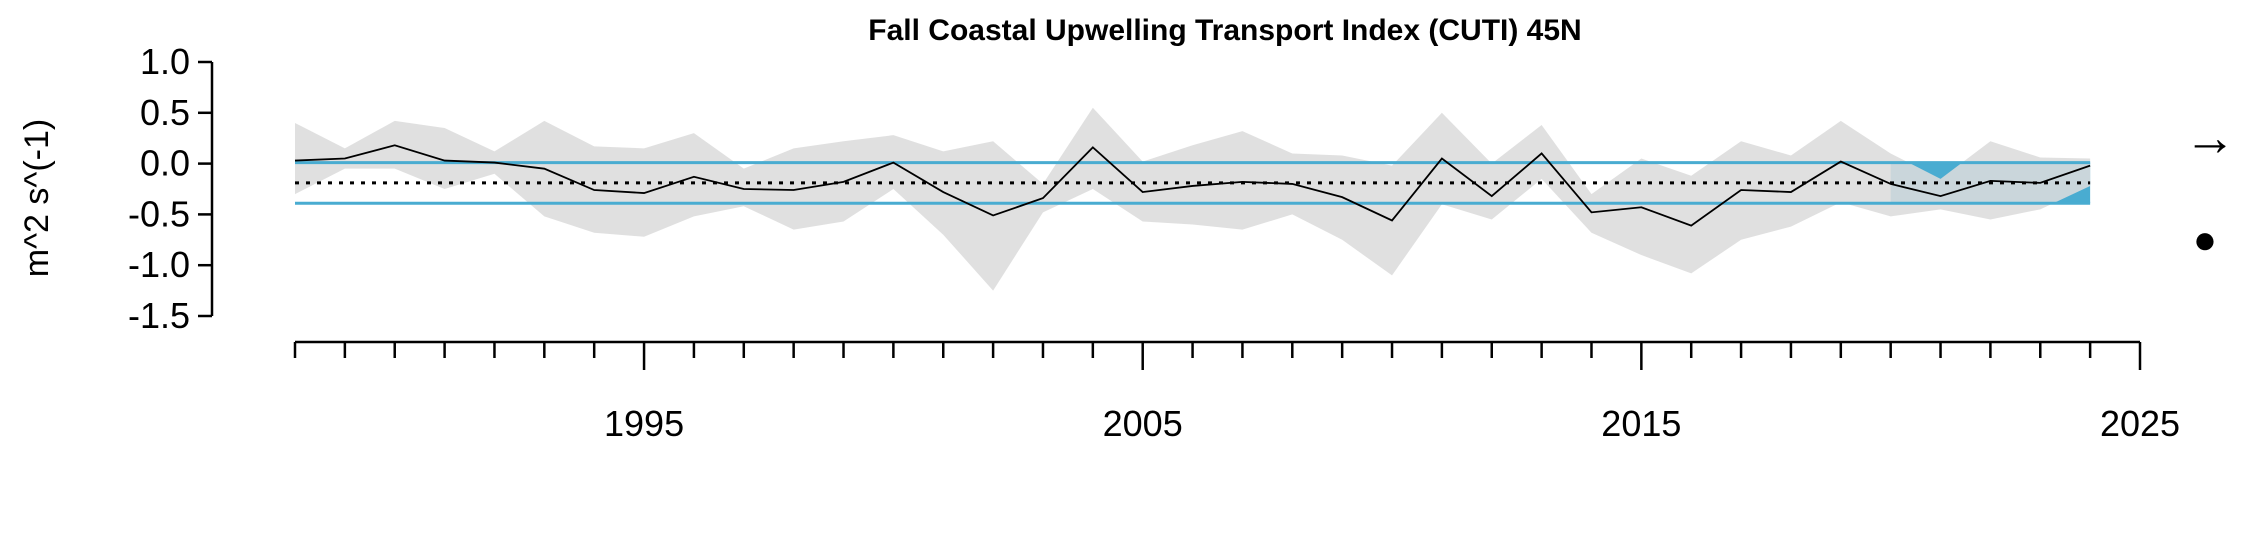  What do you see at coordinates (159, 264) in the screenshot?
I see `y-tick-label: -1.0` at bounding box center [159, 264].